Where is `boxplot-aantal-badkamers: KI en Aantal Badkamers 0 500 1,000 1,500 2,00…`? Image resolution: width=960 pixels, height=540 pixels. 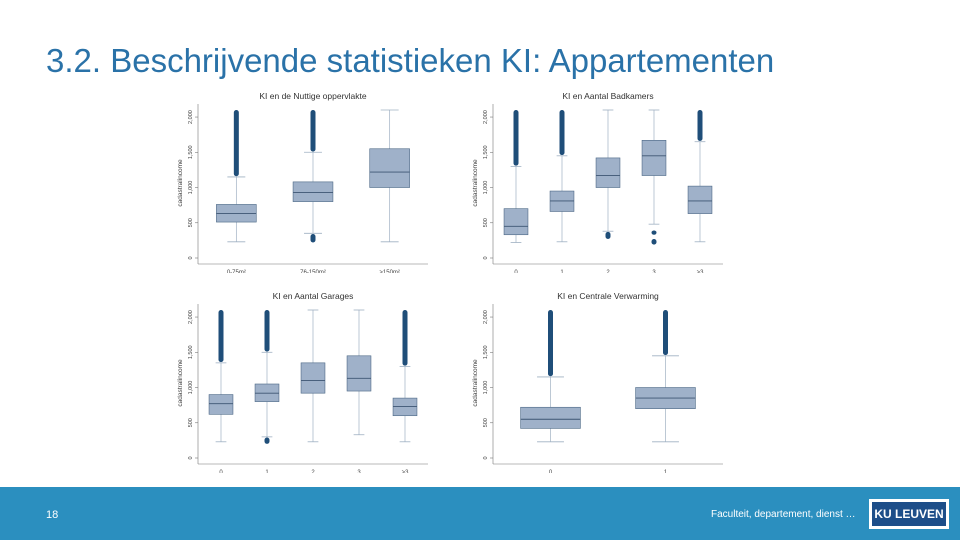
boxplot-aantal-badkamers: KI en Aantal Badkamers 0 500 1,000 1,500 2,00… is located at coordinates (591, 180).